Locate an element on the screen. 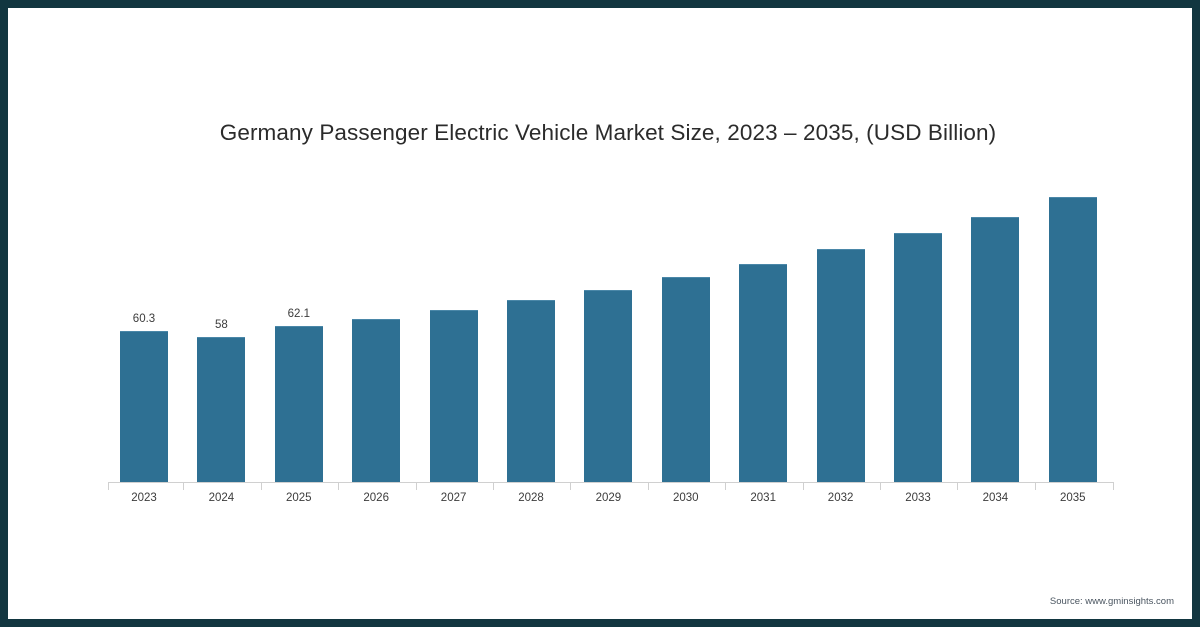 The height and width of the screenshot is (627, 1200). x-axis-tick-label: 2023 is located at coordinates (144, 498).